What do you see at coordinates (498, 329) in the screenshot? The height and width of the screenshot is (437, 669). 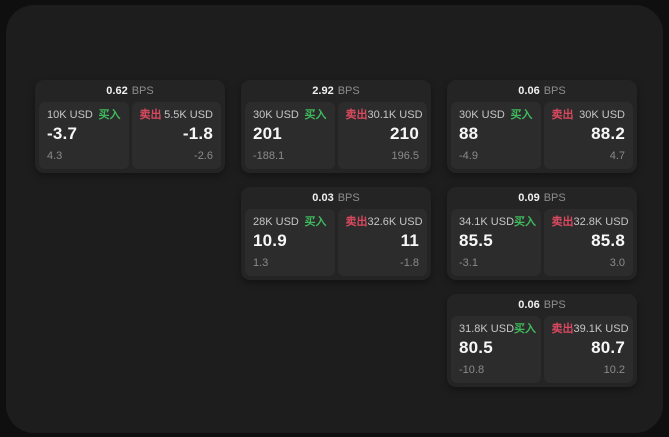 I see `tile-top: 31.8K USD 买入` at bounding box center [498, 329].